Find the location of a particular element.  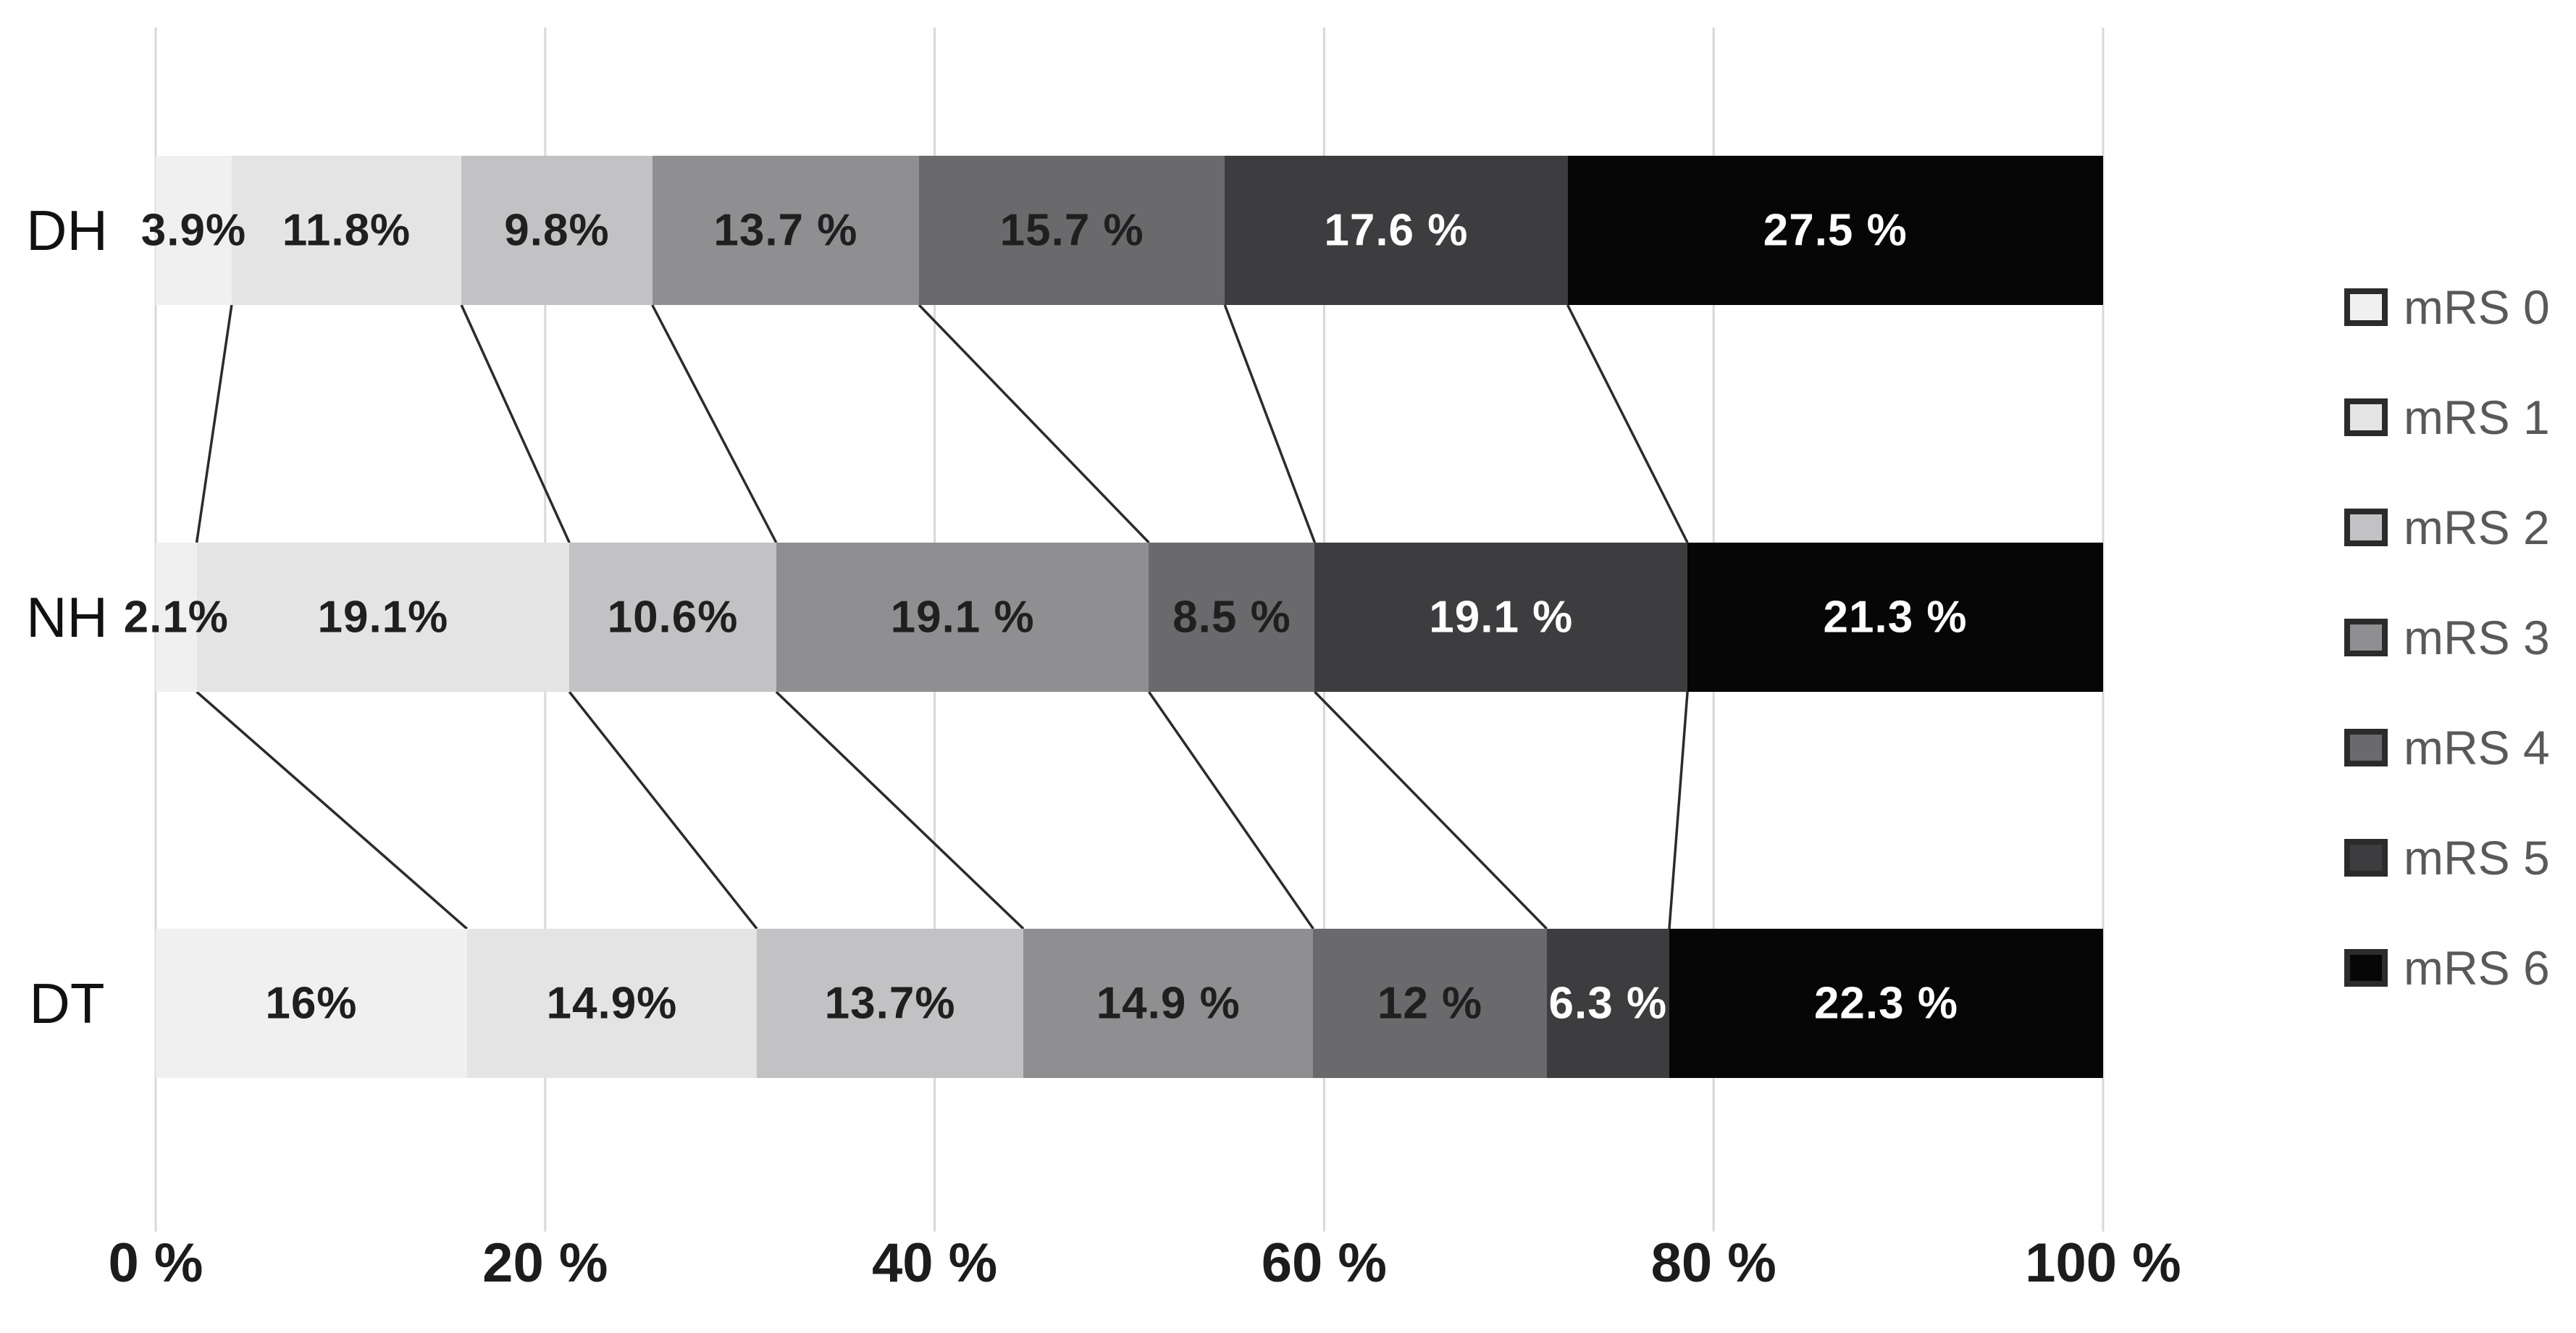

x-tick-label-40: 40 % is located at coordinates (934, 1263).